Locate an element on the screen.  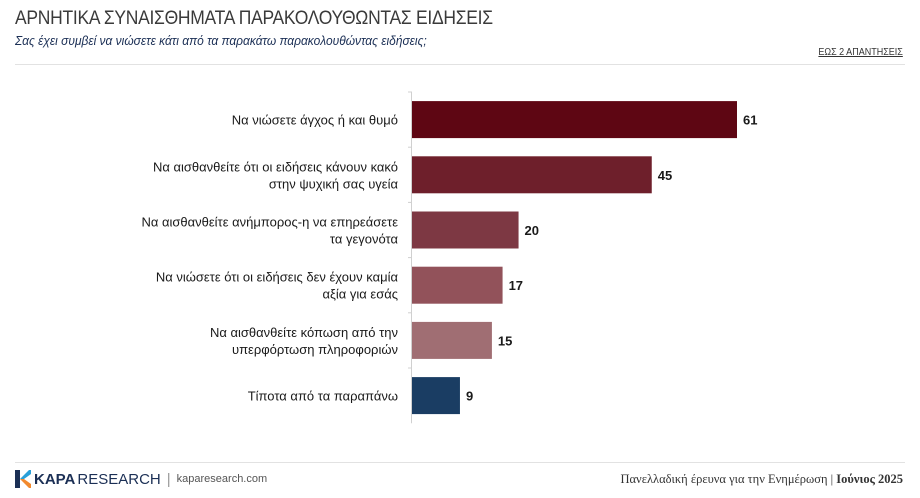
site-link: kaparesearch.com is located at coordinates (222, 479).